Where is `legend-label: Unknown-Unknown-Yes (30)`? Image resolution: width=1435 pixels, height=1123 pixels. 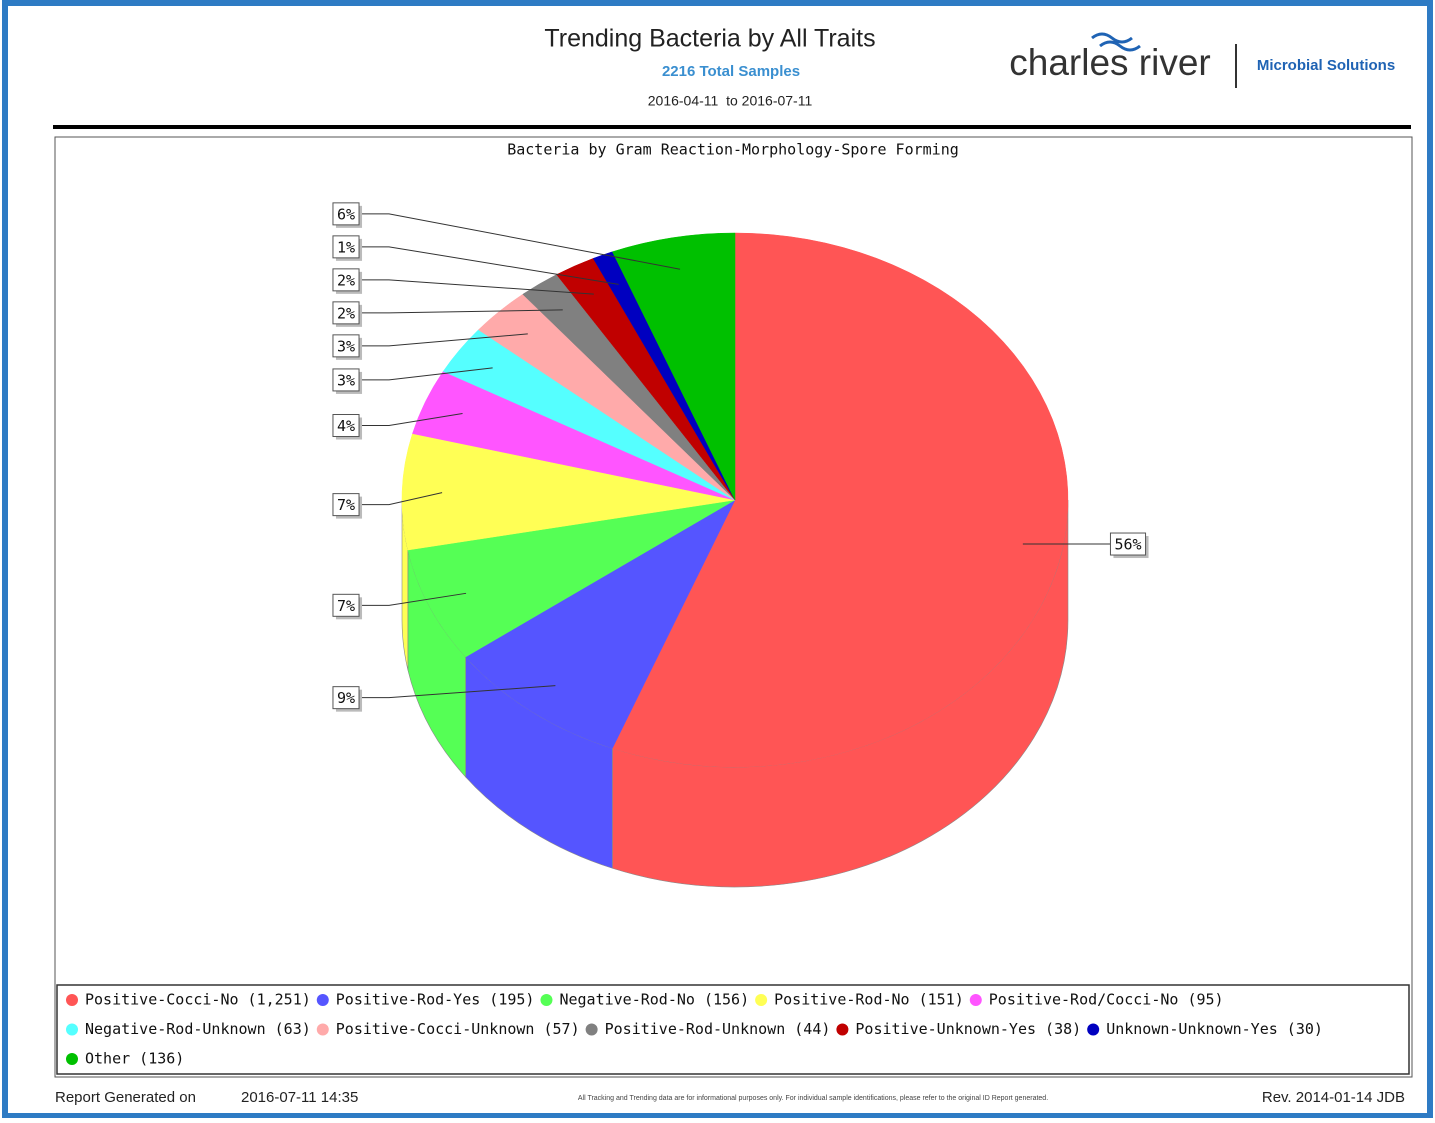
legend-label: Unknown-Unknown-Yes (30) is located at coordinates (1214, 1029).